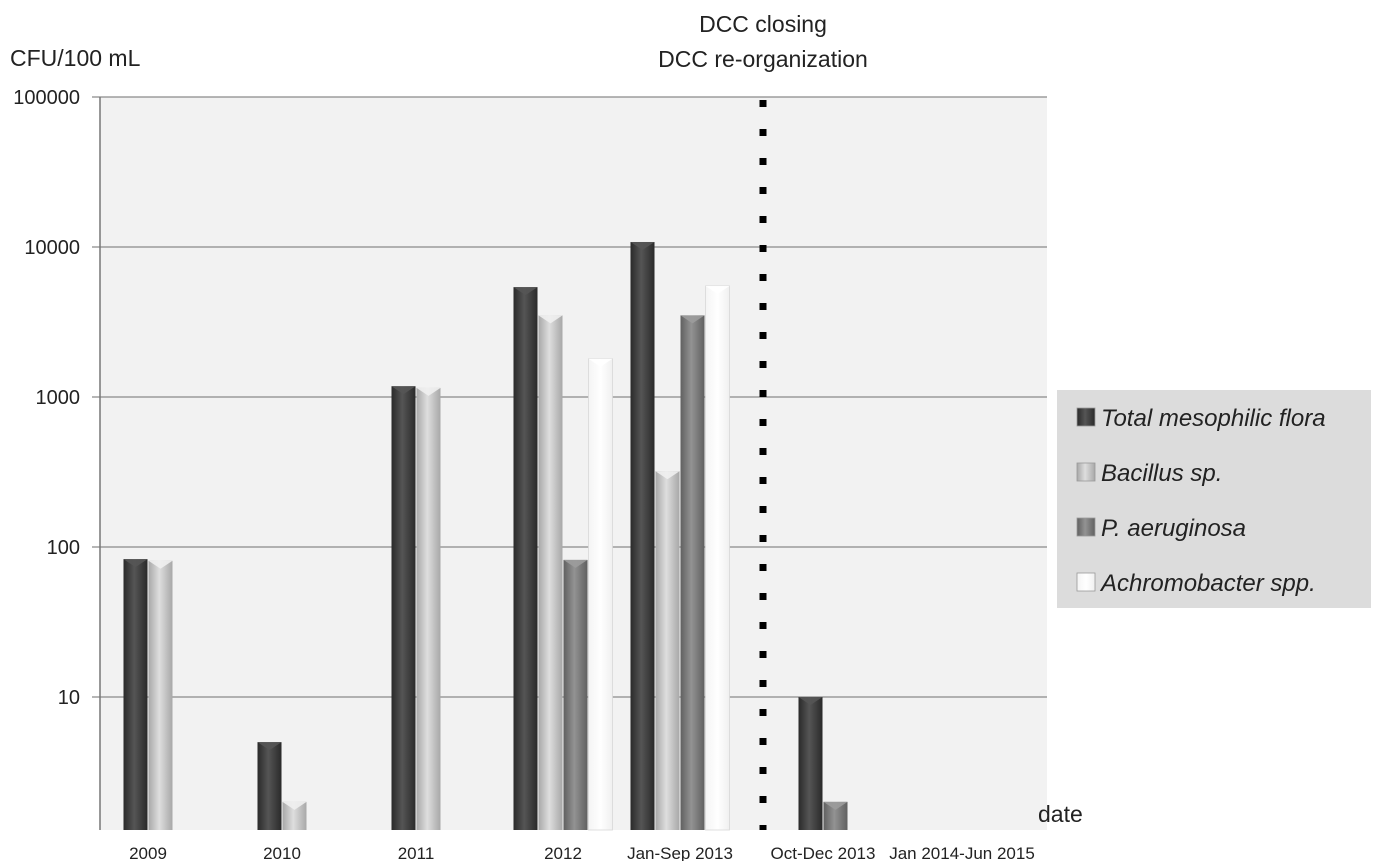 Image resolution: width=1377 pixels, height=861 pixels. I want to click on y-tick-label: 1000, so click(58, 398).